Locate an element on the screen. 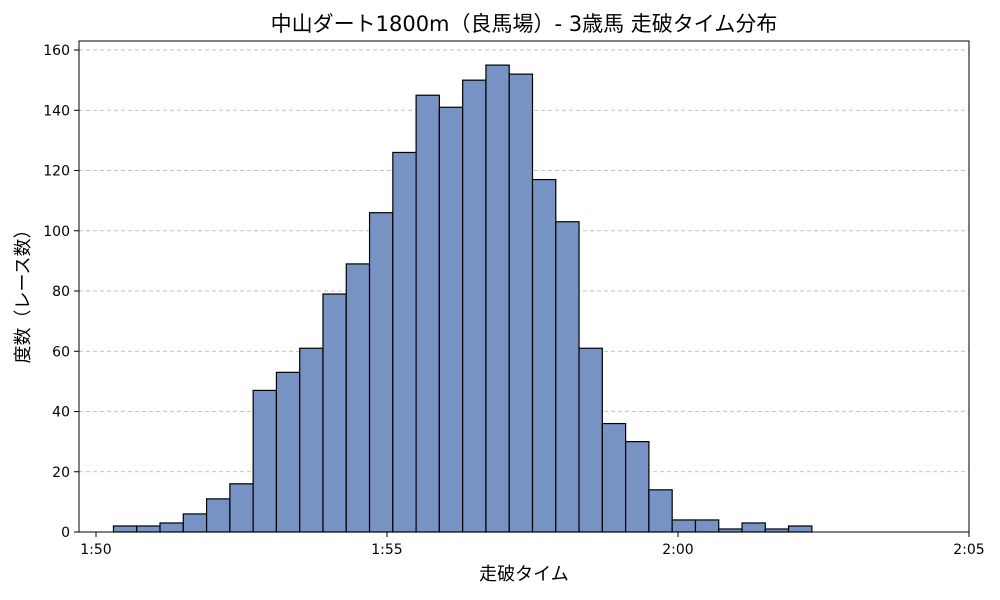 This screenshot has height=600, width=1000. x-axis: 1:50 1:55 2:00 2:05 is located at coordinates (532, 545).